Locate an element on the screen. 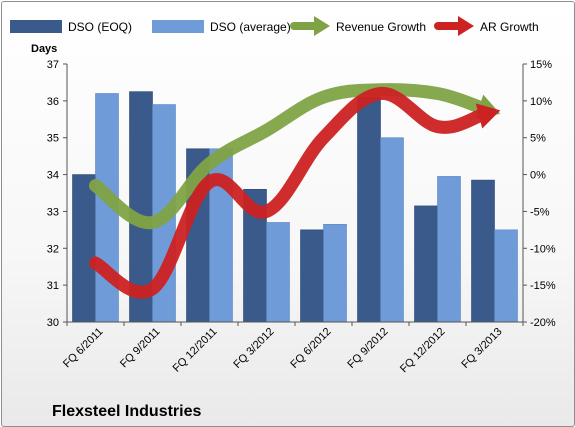  y2-tick-label: 15% is located at coordinates (541, 65).